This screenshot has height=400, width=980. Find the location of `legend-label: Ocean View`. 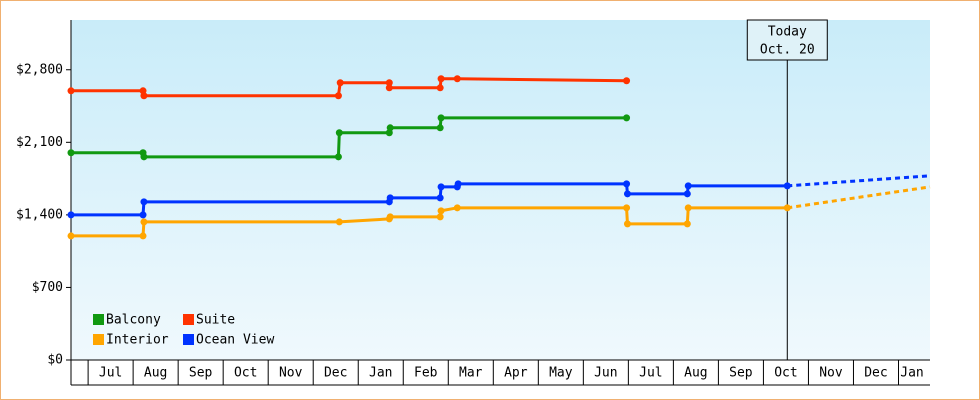

legend-label: Ocean View is located at coordinates (235, 340).